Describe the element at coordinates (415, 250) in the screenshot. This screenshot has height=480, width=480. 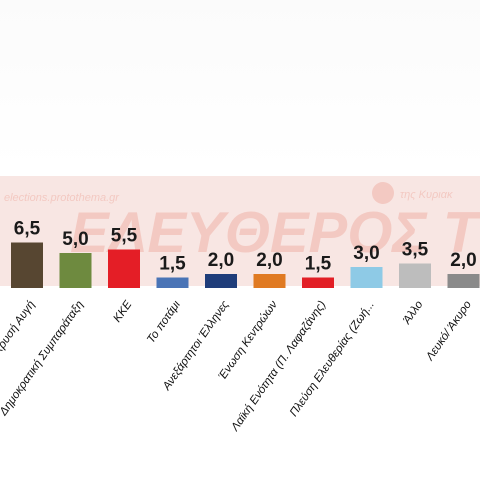
I see `value-label-άλλο: 3,5` at that location.